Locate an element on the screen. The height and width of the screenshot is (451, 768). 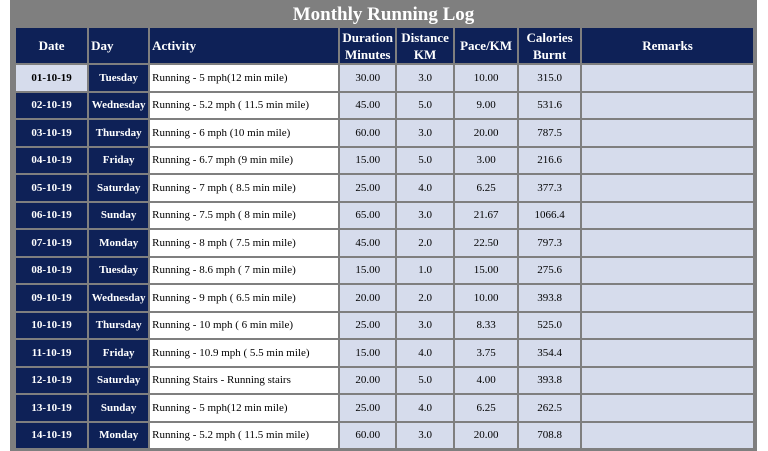
column-header-distance: Distance KM is located at coordinates (425, 45).